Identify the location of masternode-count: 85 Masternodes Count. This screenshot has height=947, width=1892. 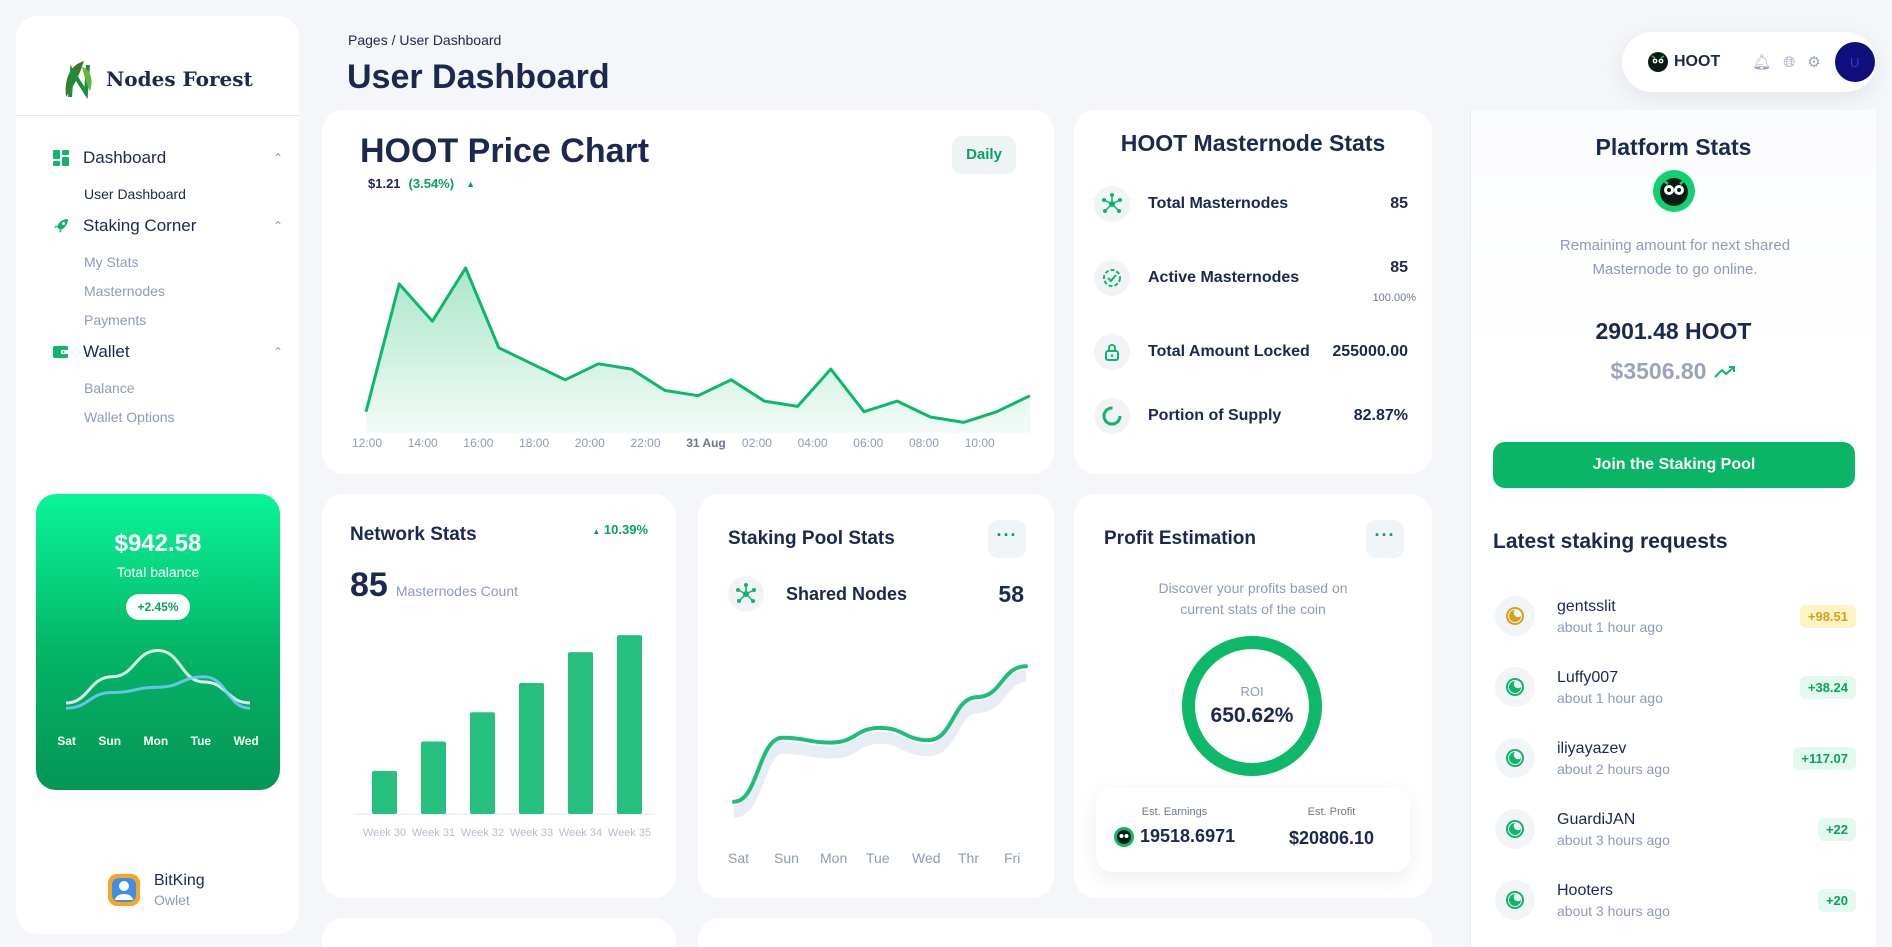
(434, 585).